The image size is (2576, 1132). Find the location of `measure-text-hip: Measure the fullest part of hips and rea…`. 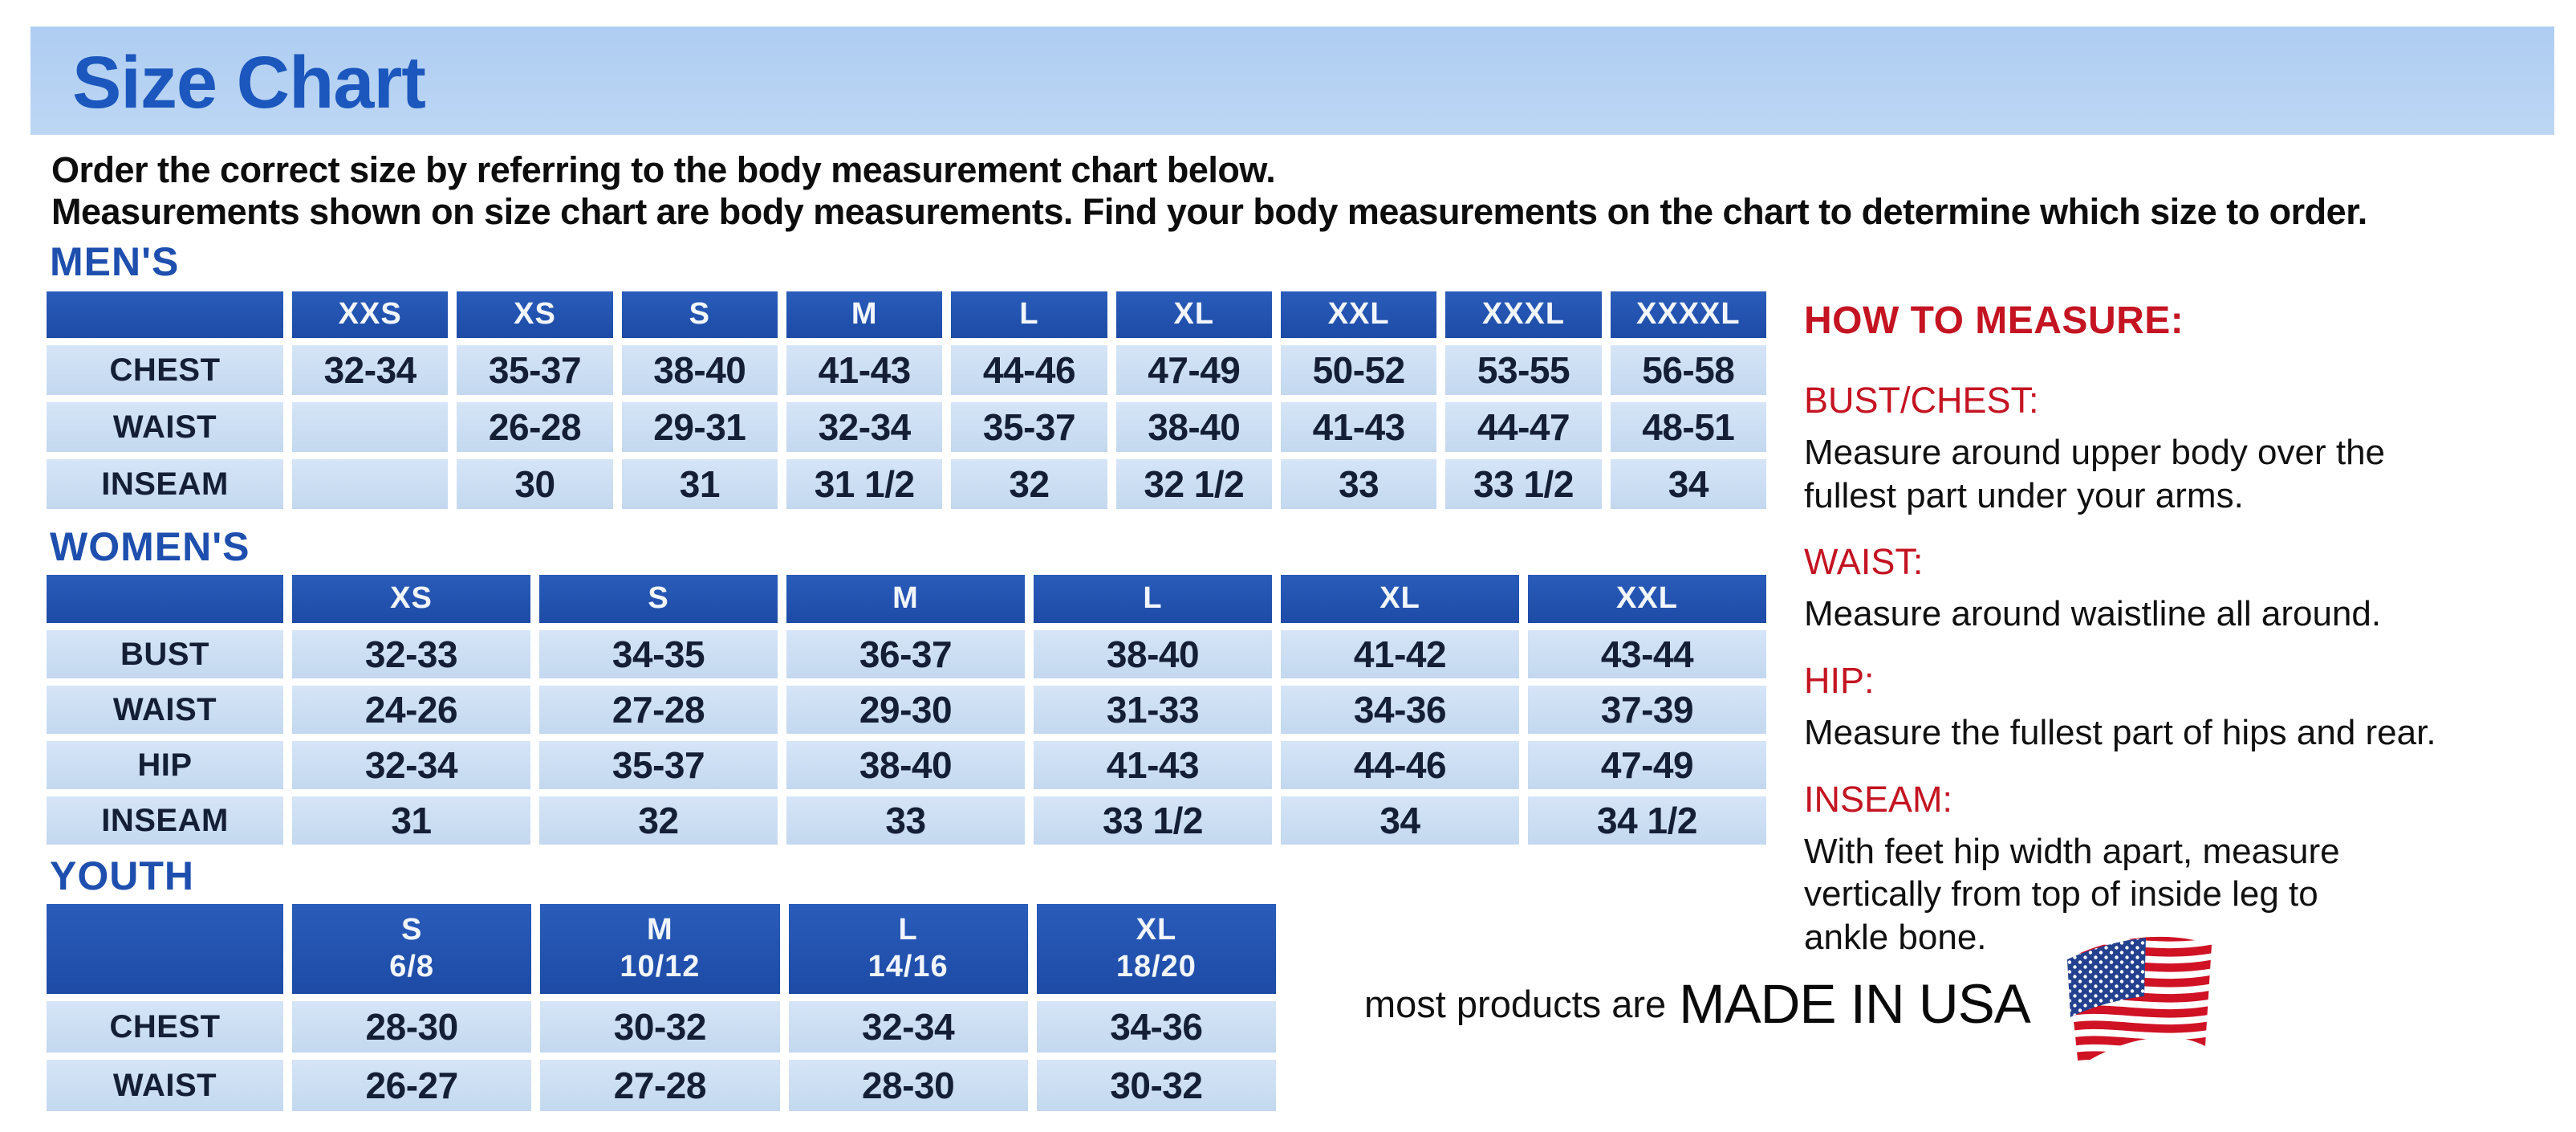

measure-text-hip: Measure the fullest part of hips and rea… is located at coordinates (2120, 733).